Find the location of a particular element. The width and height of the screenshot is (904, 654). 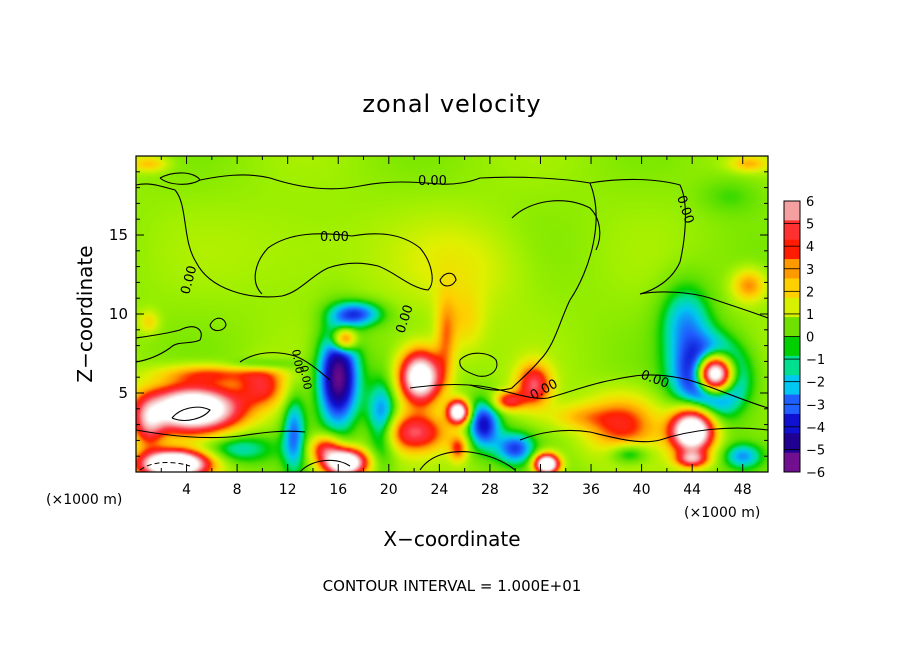

colorbar-tick-label: 0 is located at coordinates (810, 338).